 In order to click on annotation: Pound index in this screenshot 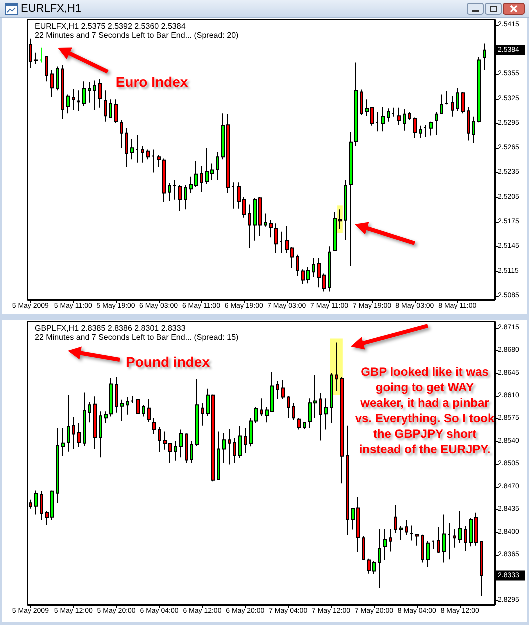, I will do `click(168, 362)`.